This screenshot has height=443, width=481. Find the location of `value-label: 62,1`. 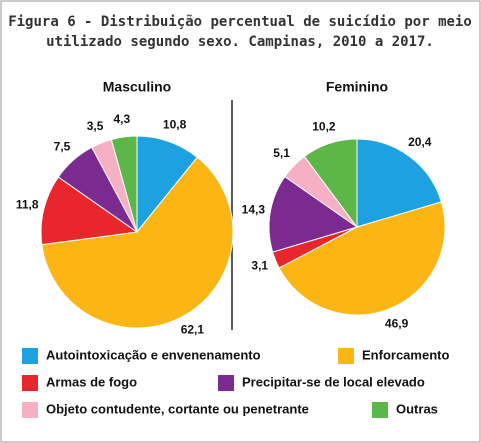

value-label: 62,1 is located at coordinates (193, 330).